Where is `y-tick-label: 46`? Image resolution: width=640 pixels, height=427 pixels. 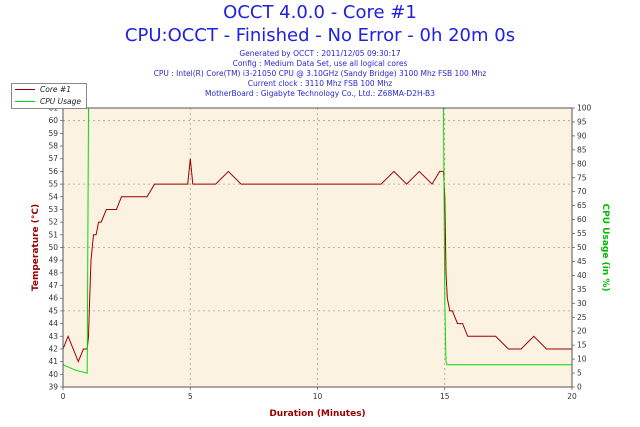 y-tick-label: 46 is located at coordinates (53, 298).